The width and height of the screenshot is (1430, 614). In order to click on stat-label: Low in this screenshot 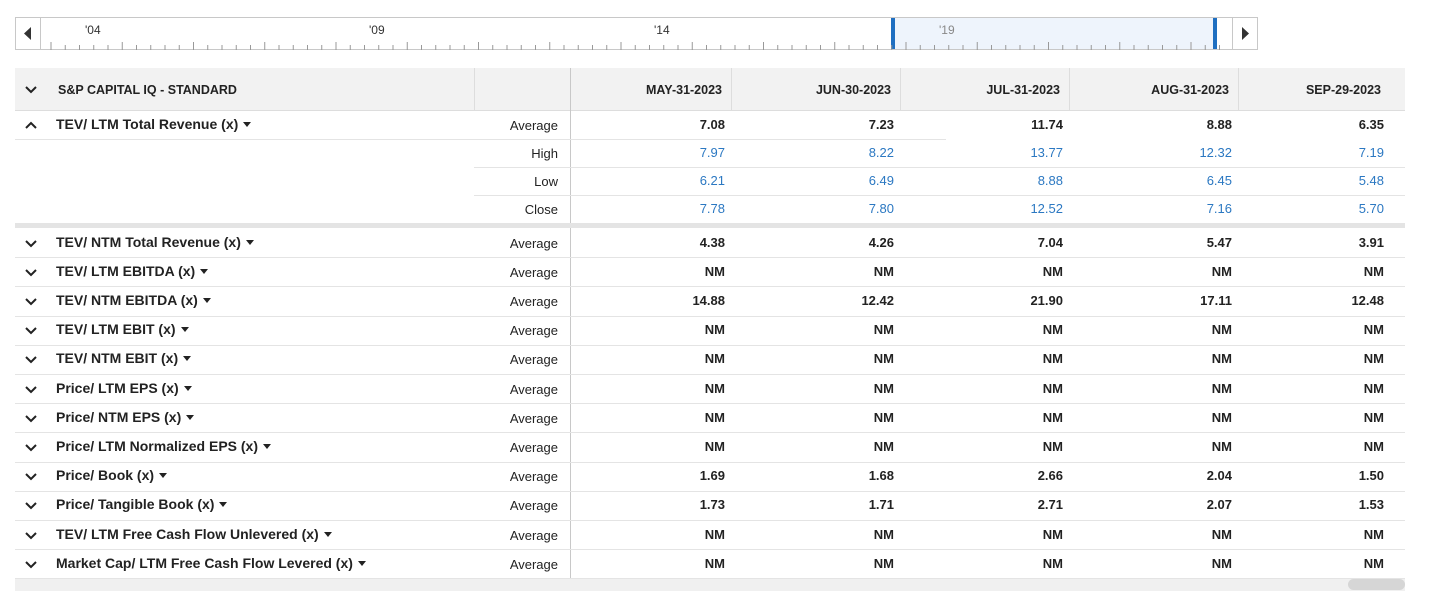, I will do `click(546, 181)`.